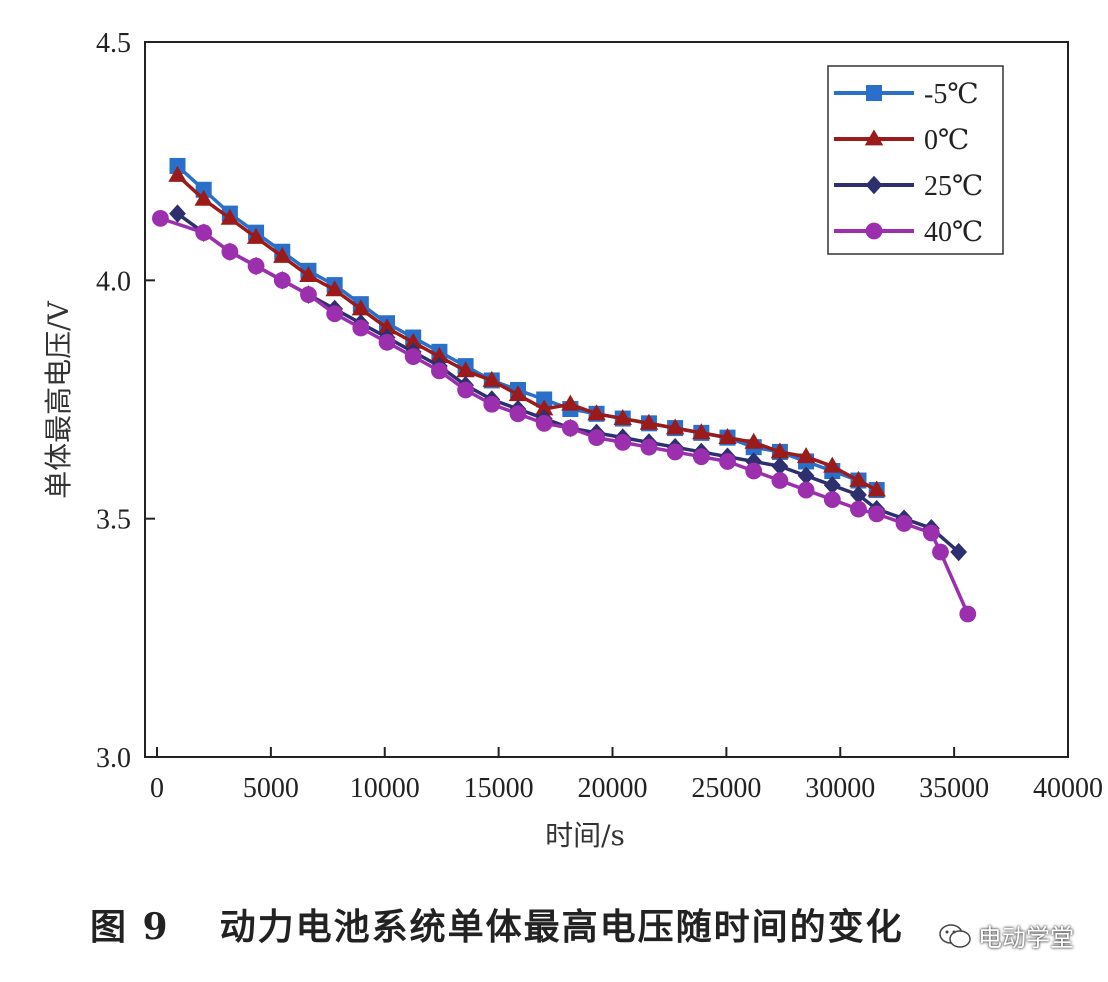 The height and width of the screenshot is (982, 1108). What do you see at coordinates (130, 927) in the screenshot?
I see `figure-number: 图 9` at bounding box center [130, 927].